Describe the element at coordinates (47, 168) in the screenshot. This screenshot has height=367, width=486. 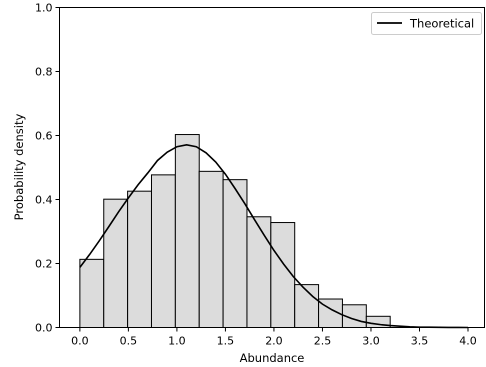
I see `y-axis-ticks: 0.0 0.2 0.4 0.6 0.8 1.0` at that location.